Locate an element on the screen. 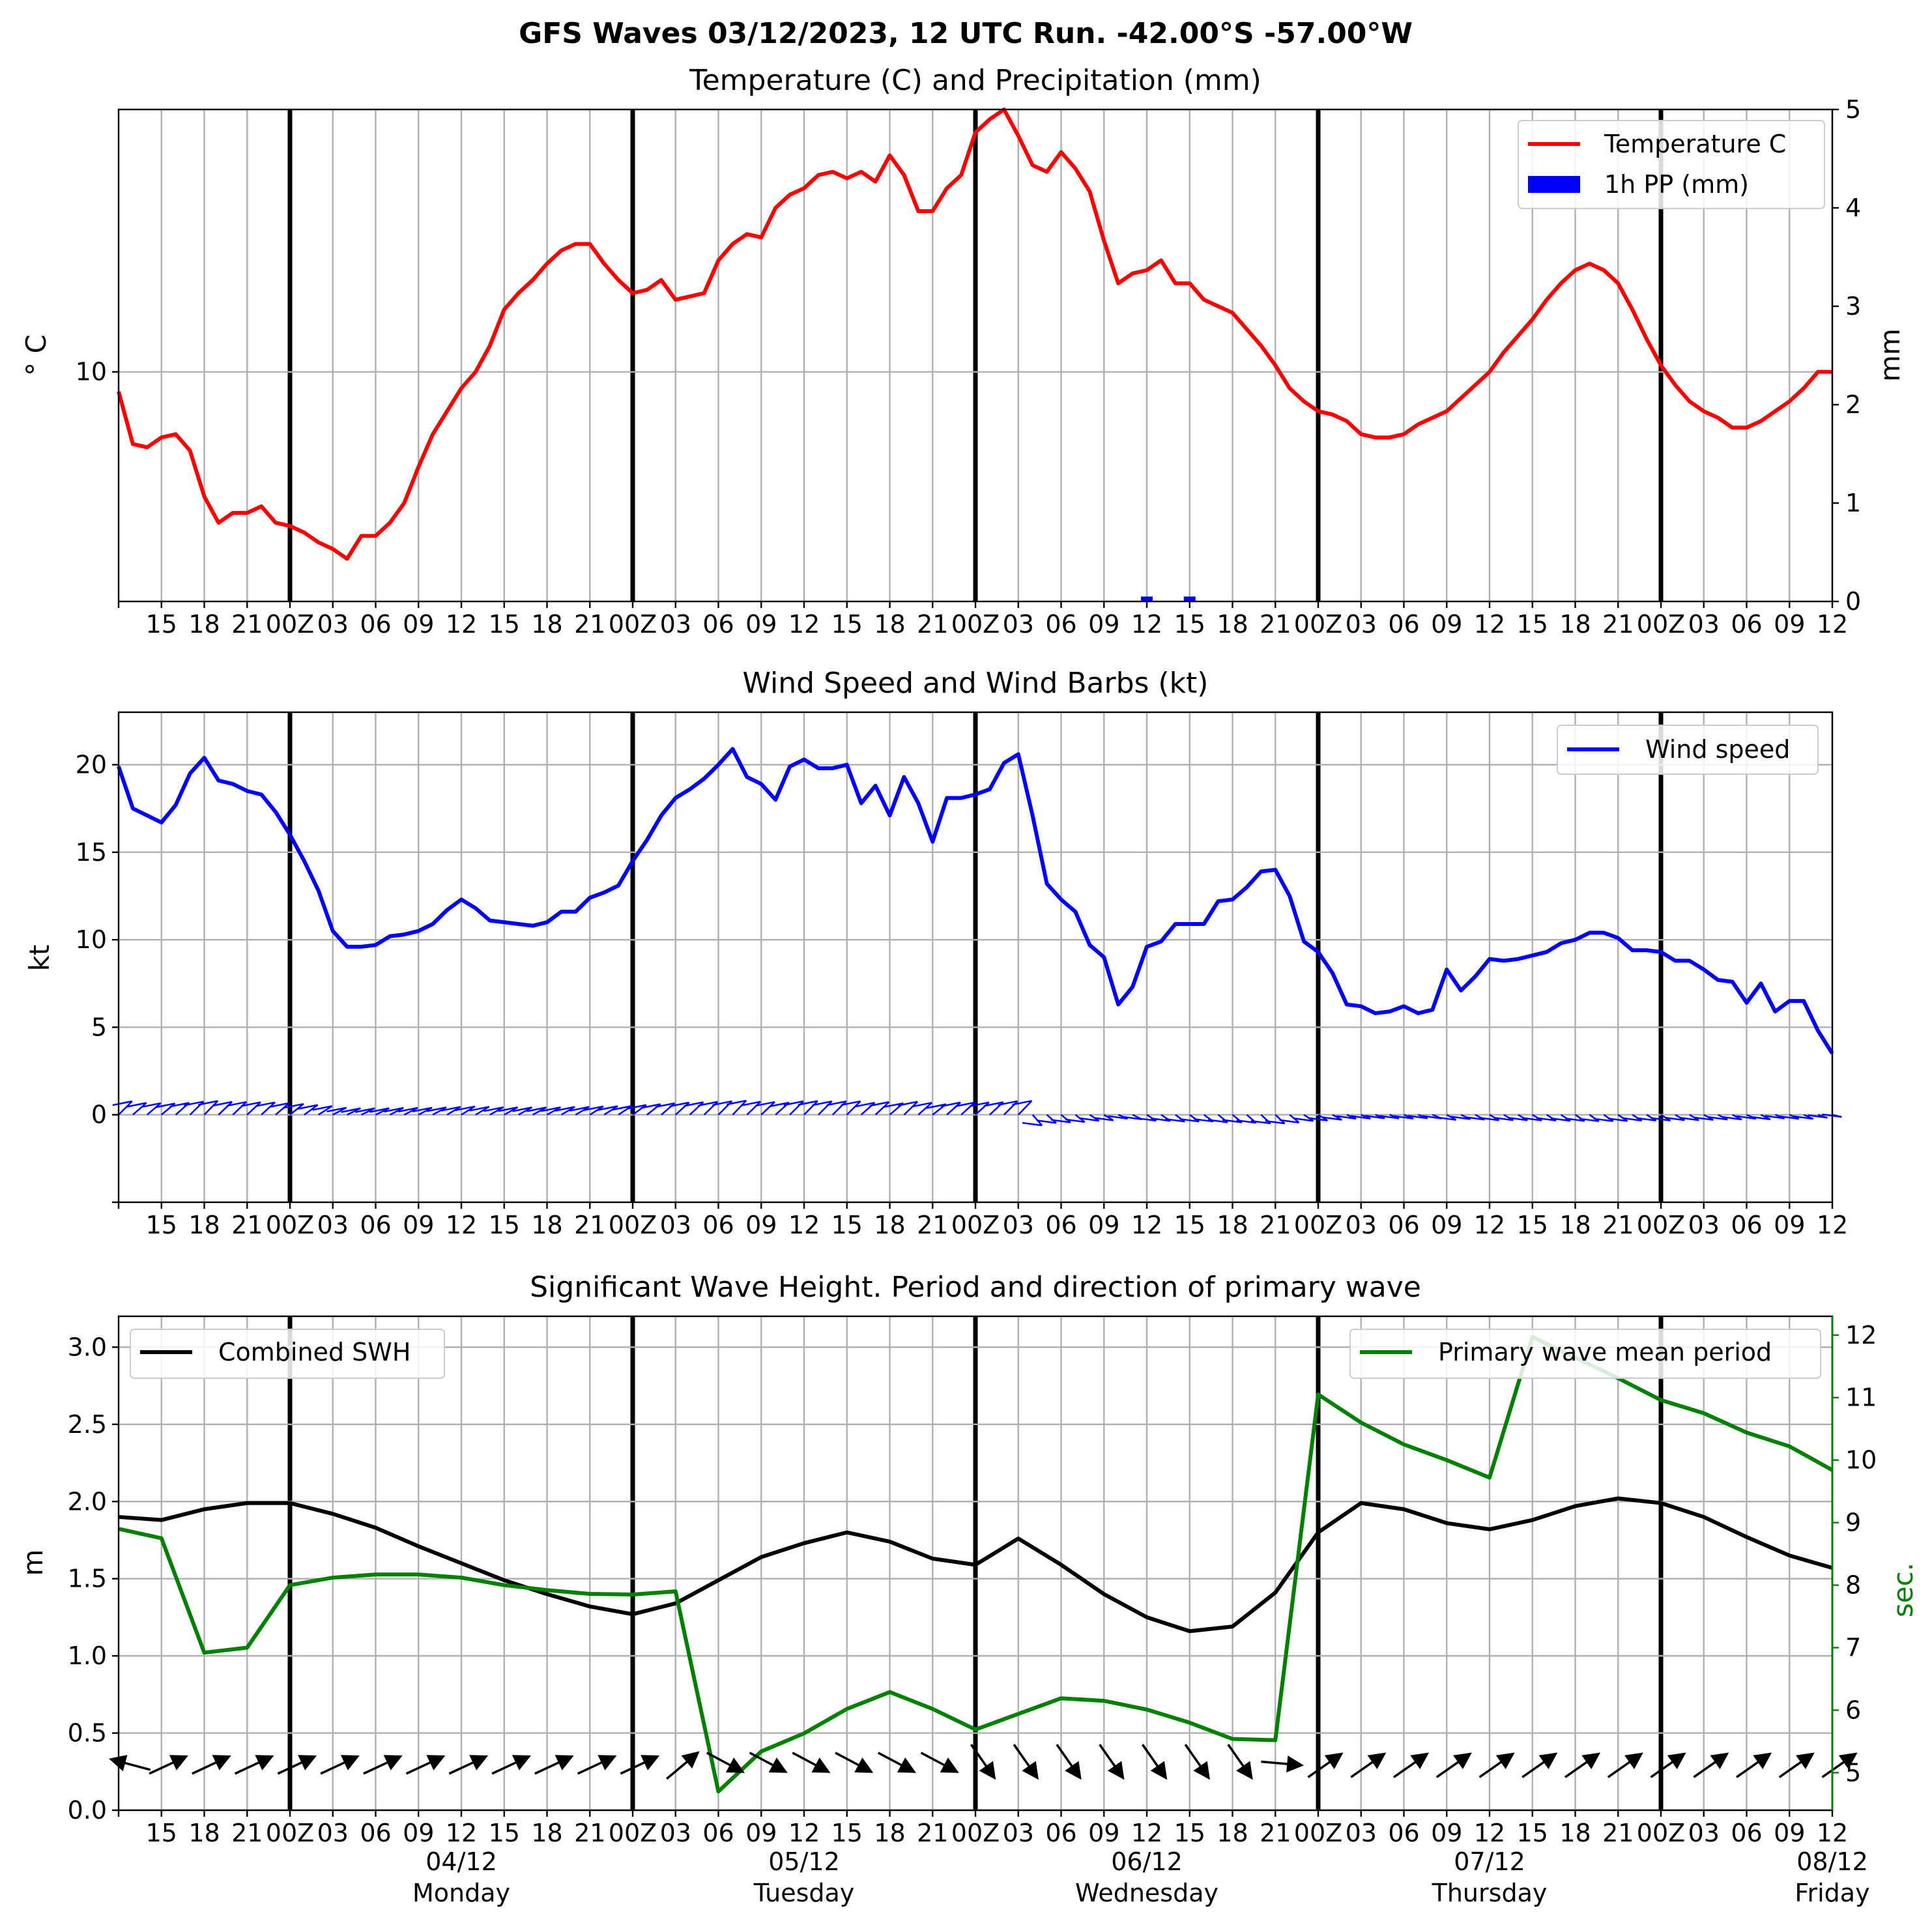 The image size is (1932, 1921). y-right-tick-label: 11 is located at coordinates (1861, 1397).